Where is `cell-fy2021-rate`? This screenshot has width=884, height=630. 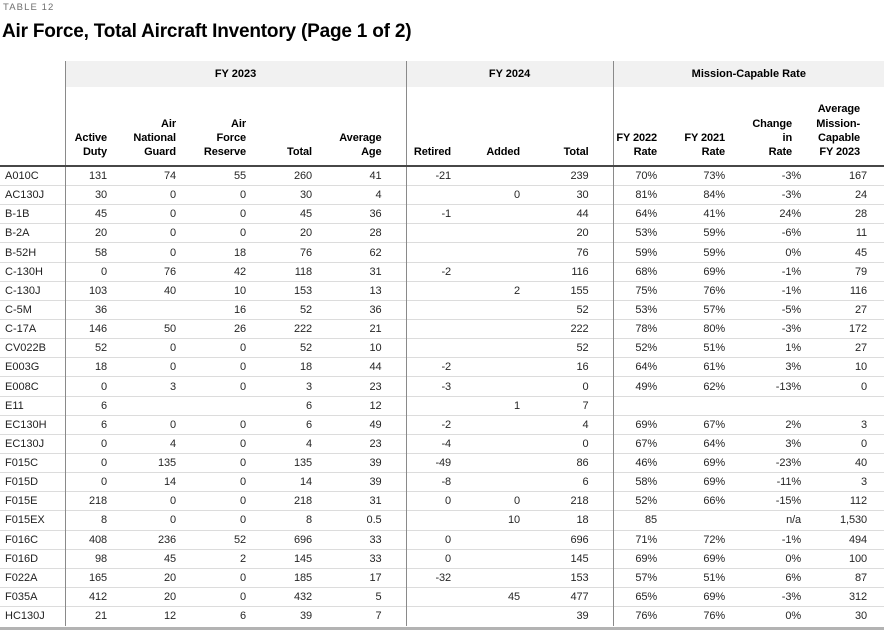
cell-fy2021-rate is located at coordinates (715, 520).